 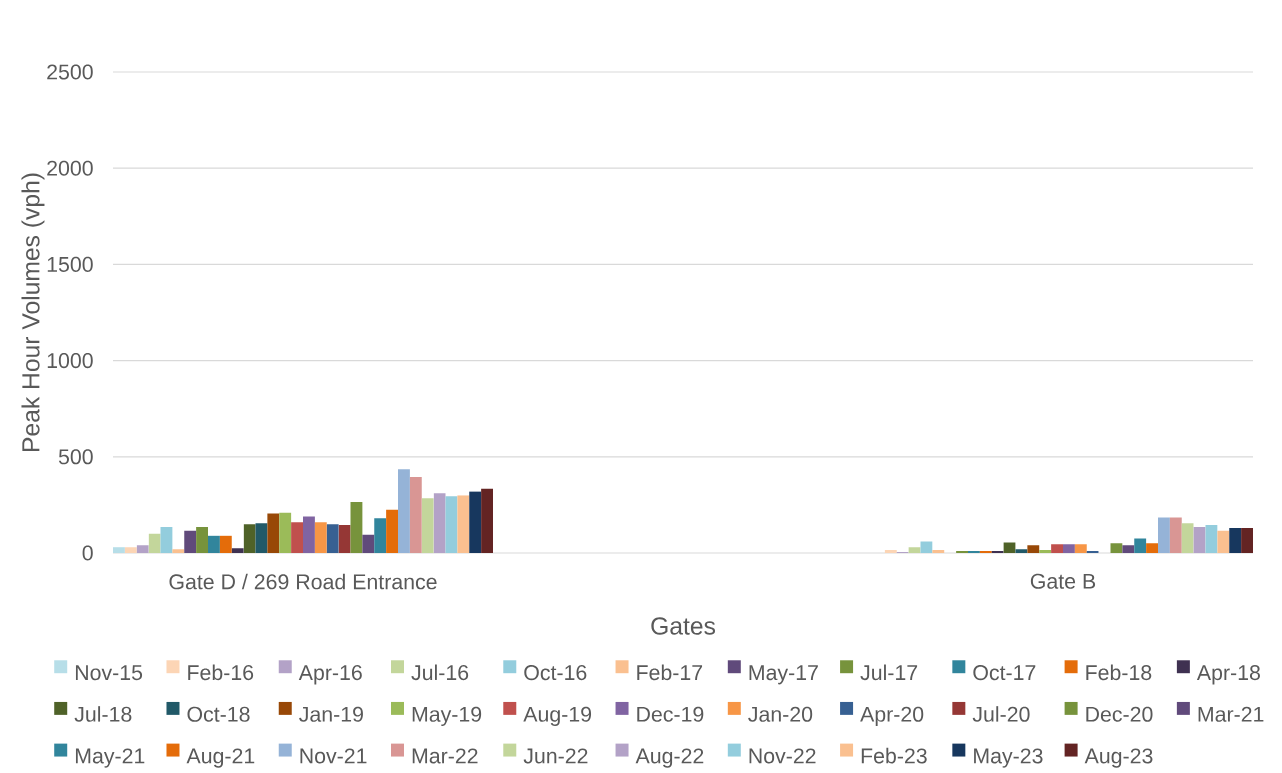 What do you see at coordinates (70, 72) in the screenshot?
I see `y-tick-label: 2500` at bounding box center [70, 72].